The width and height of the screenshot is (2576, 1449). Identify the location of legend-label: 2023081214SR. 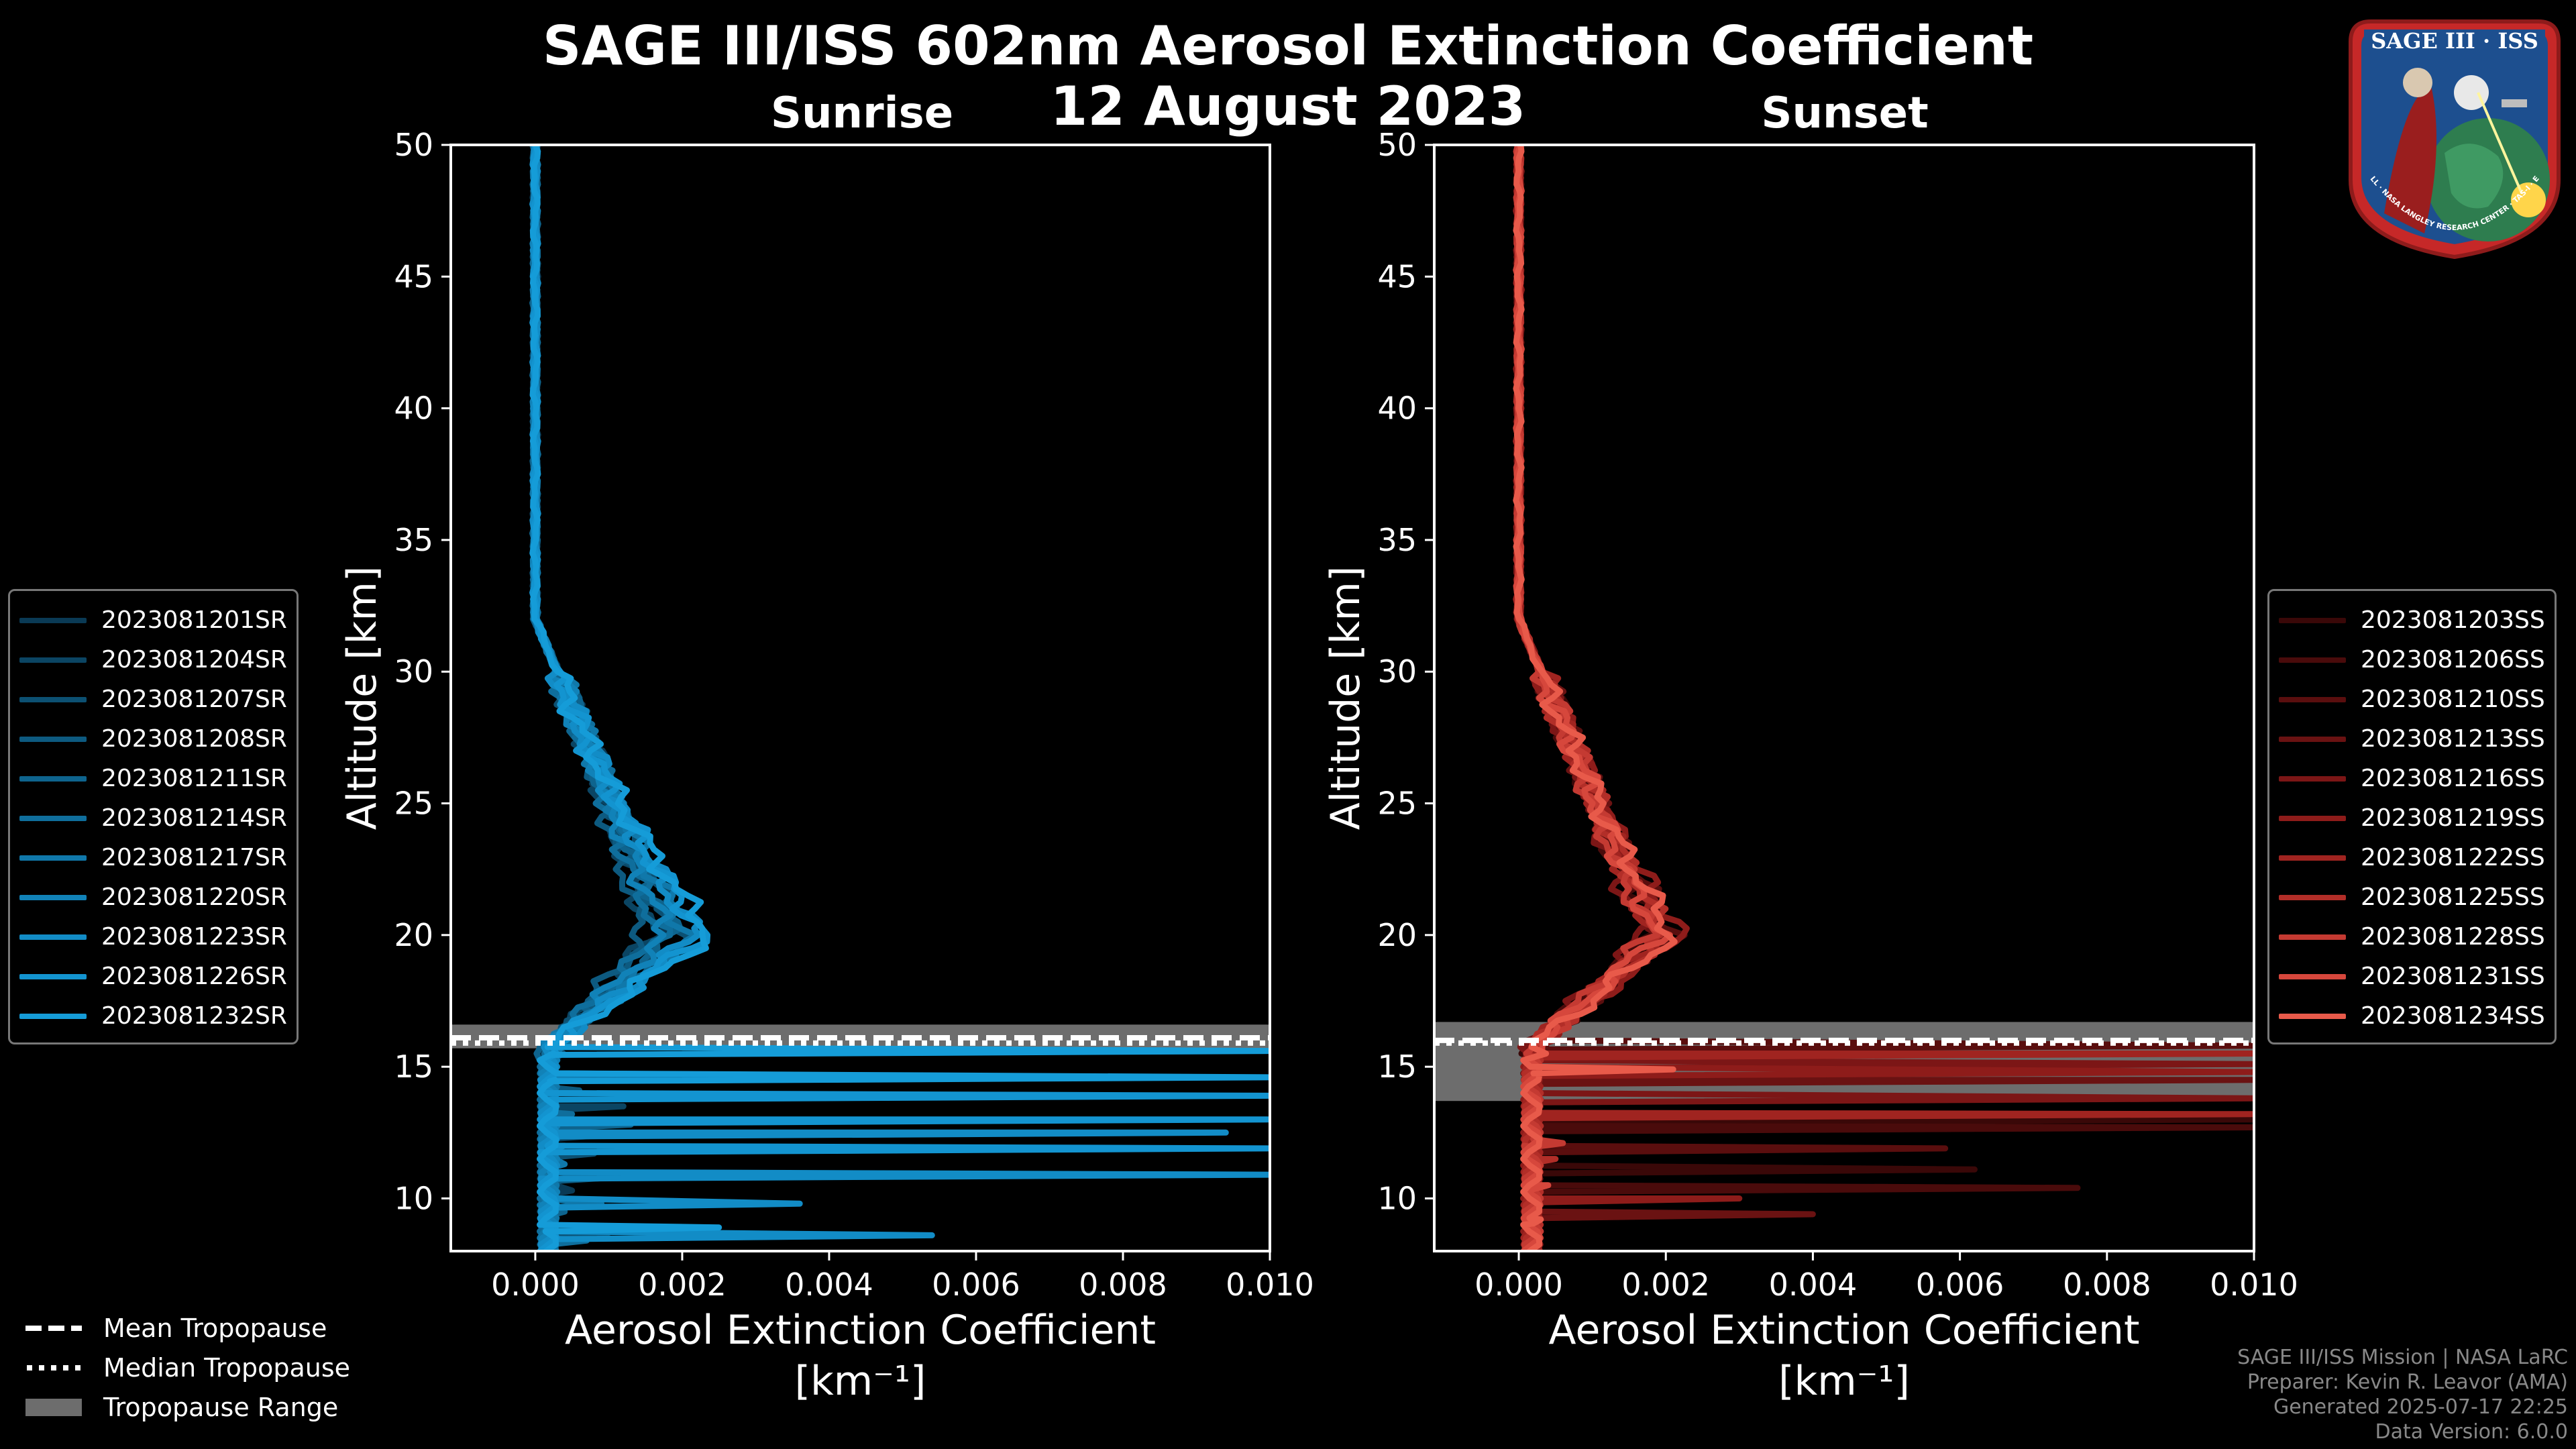
(194, 818).